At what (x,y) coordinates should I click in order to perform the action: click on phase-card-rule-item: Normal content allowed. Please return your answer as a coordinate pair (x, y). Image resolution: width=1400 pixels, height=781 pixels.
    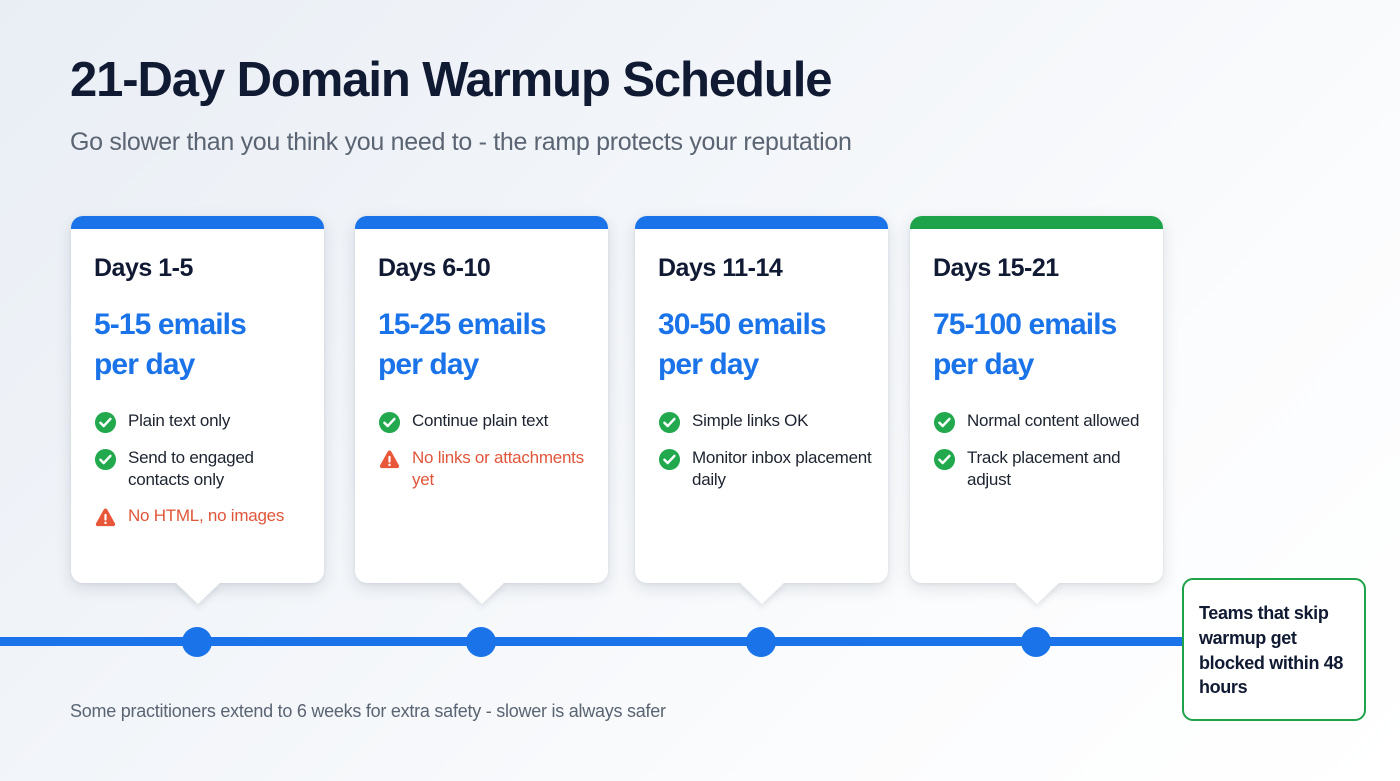
    Looking at the image, I should click on (1043, 422).